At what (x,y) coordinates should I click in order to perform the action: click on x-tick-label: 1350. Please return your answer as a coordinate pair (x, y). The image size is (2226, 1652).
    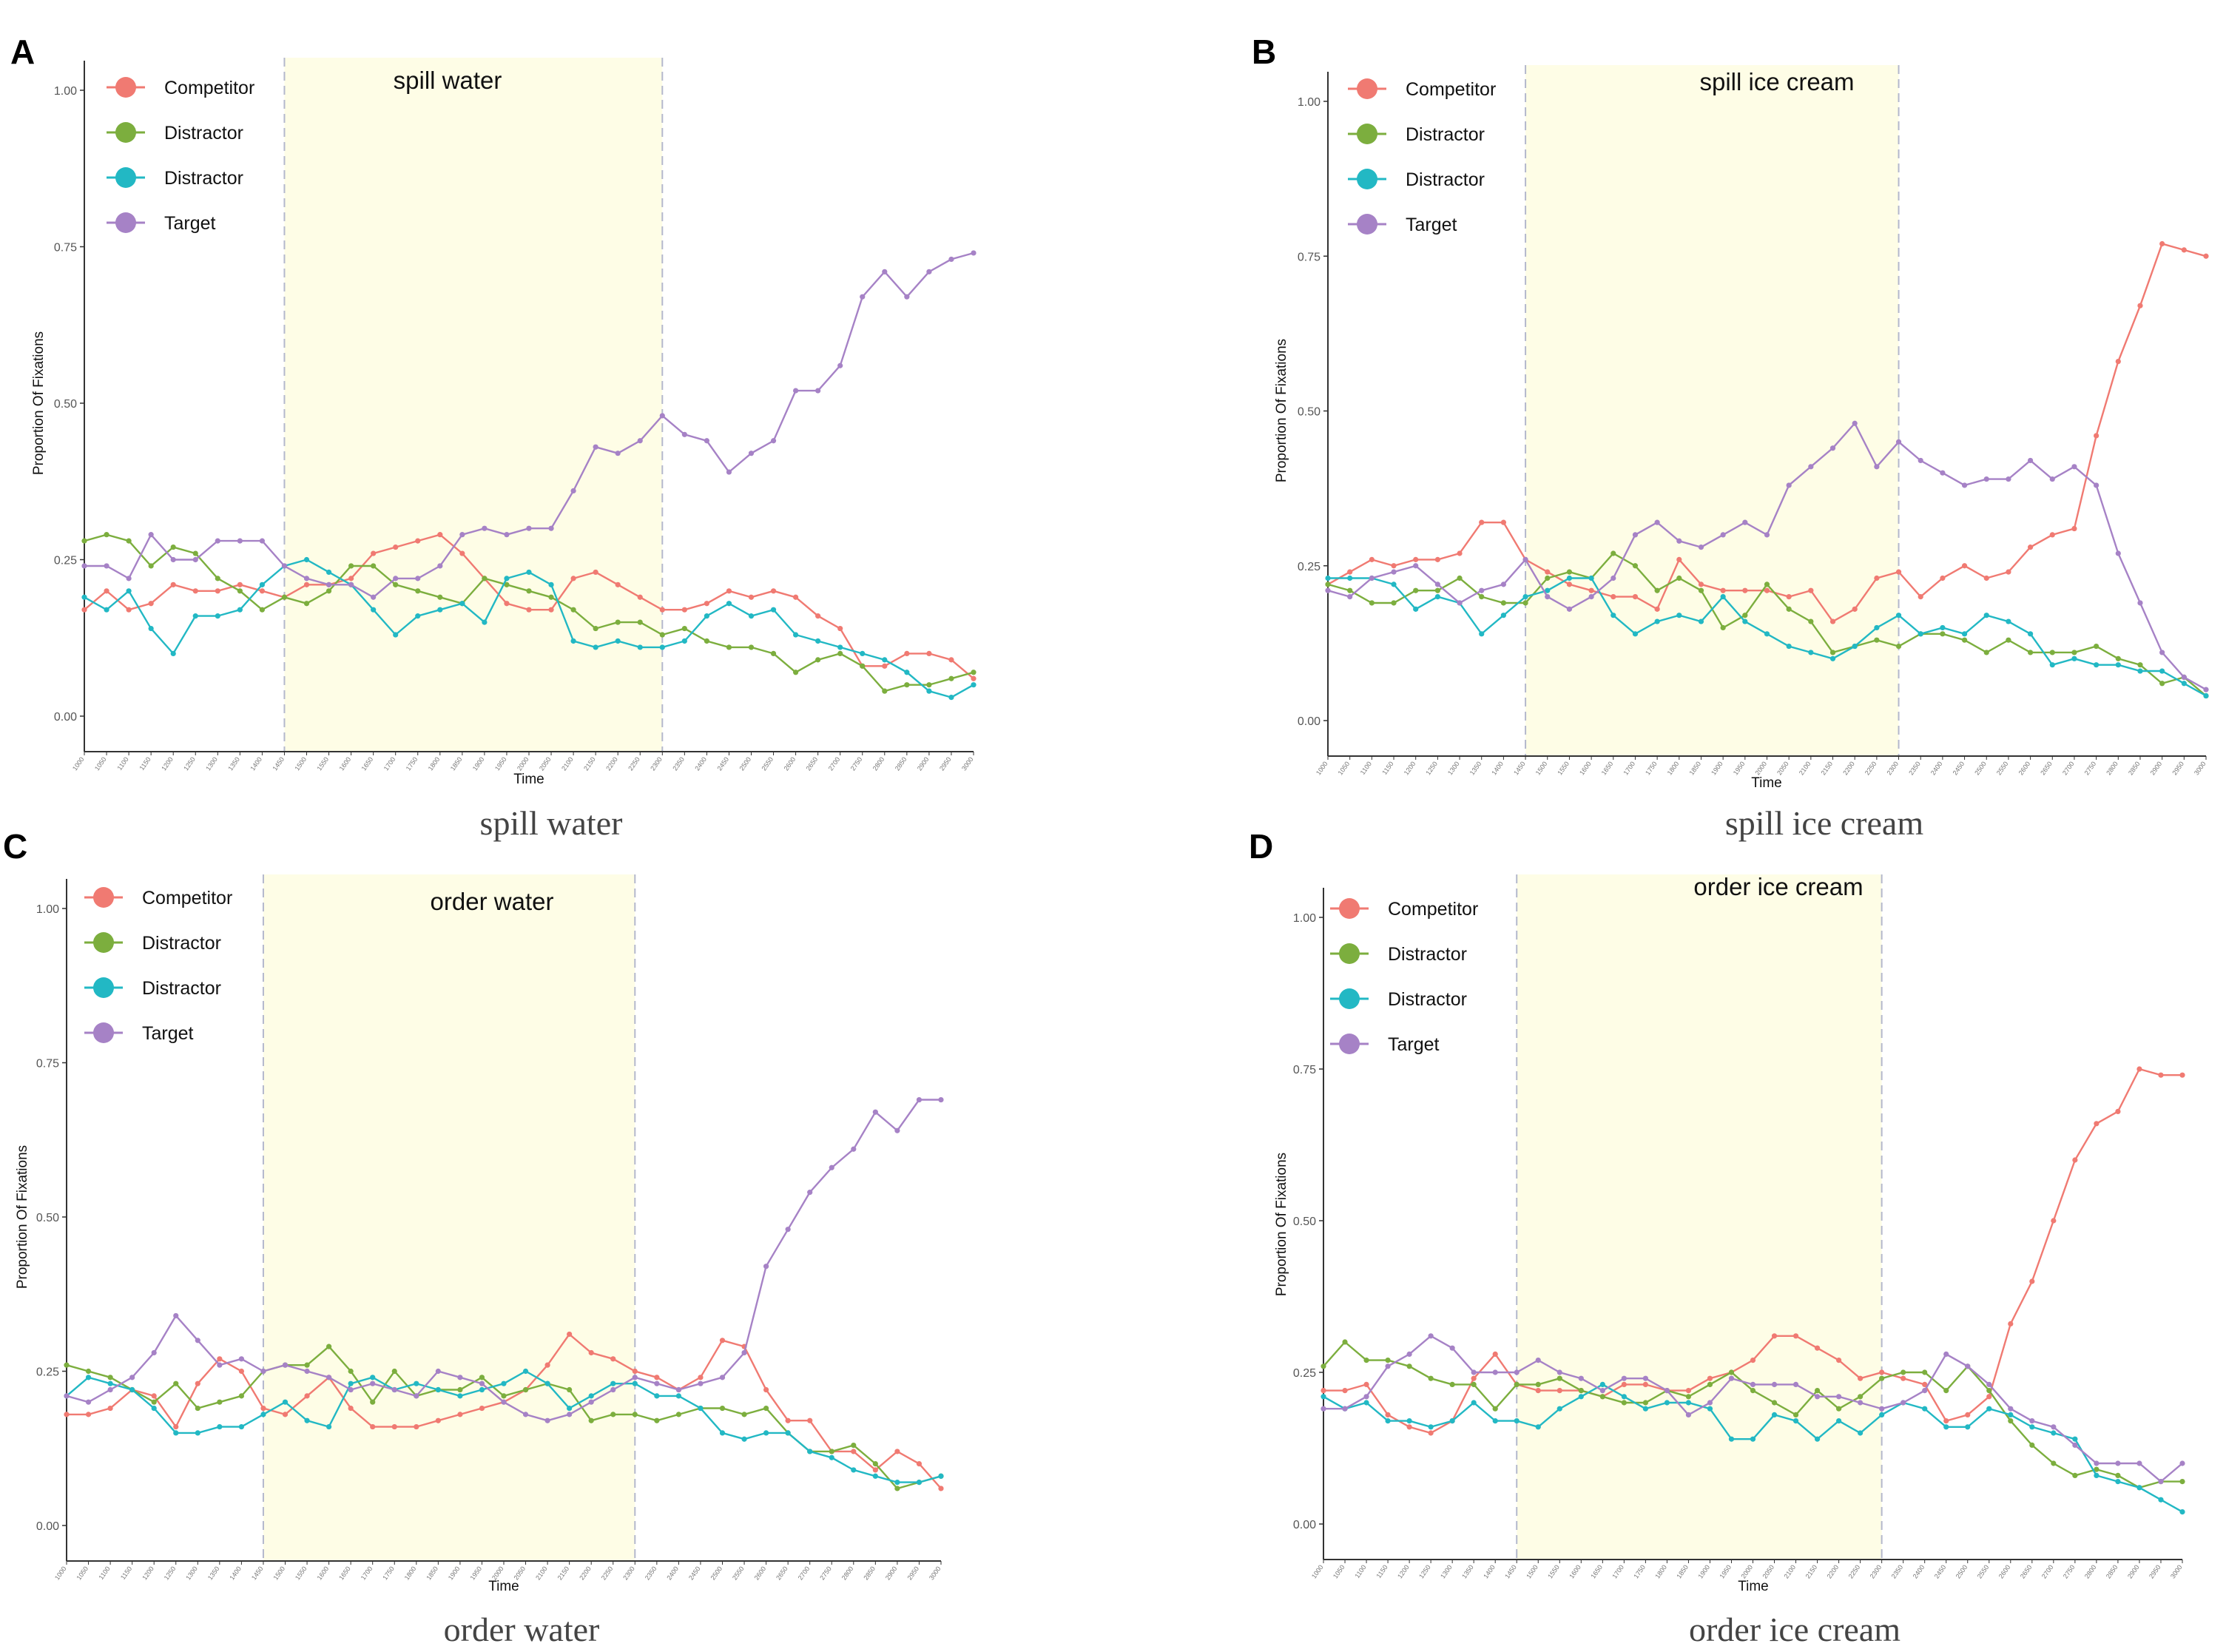
    Looking at the image, I should click on (1467, 1571).